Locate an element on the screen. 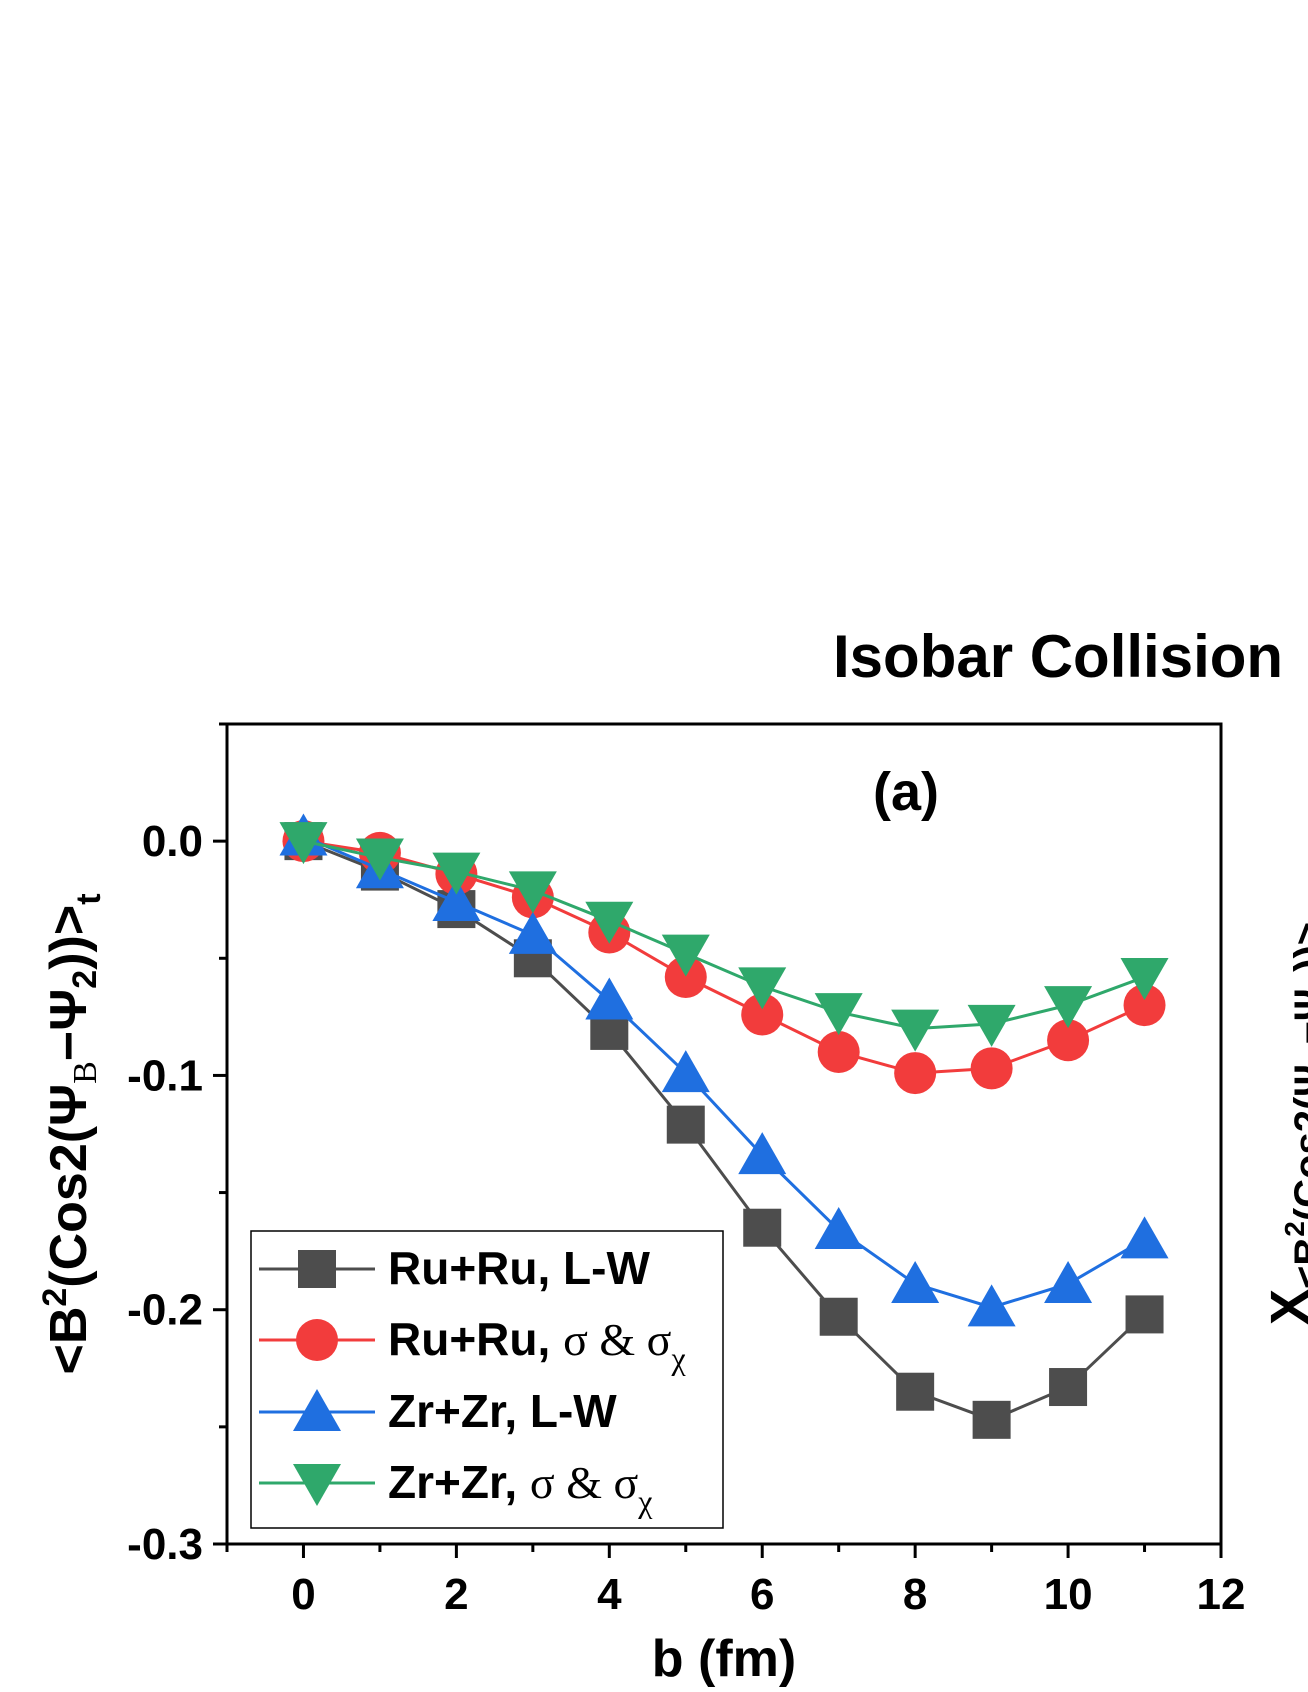 This screenshot has width=1308, height=1692. panel-label: (a) is located at coordinates (906, 792).